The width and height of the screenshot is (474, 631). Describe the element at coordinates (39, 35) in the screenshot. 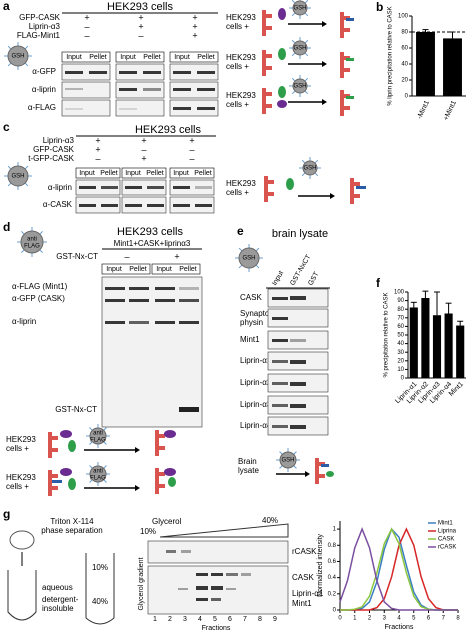

I see `label: FLAG-Mint1` at that location.